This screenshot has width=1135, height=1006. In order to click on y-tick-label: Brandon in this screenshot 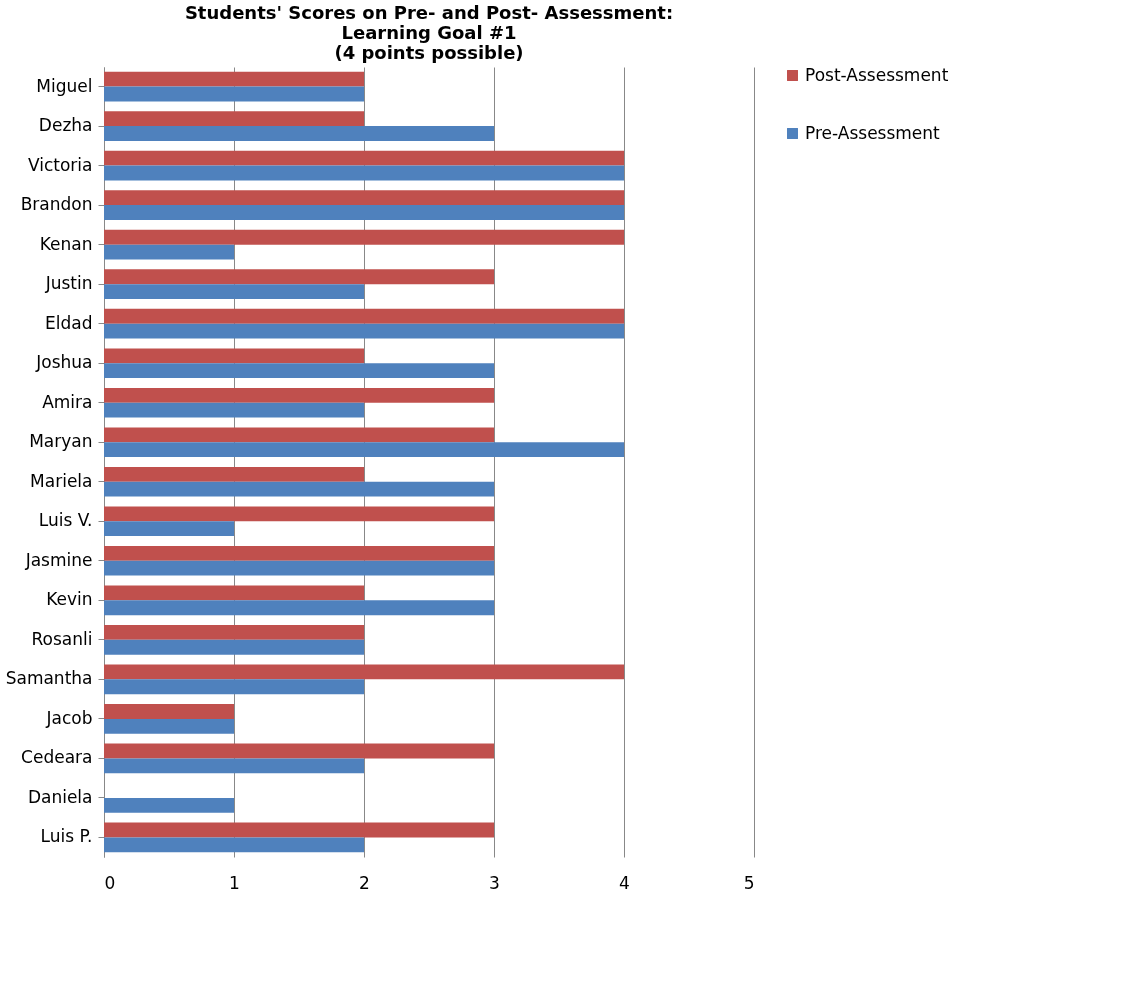, I will do `click(56, 204)`.